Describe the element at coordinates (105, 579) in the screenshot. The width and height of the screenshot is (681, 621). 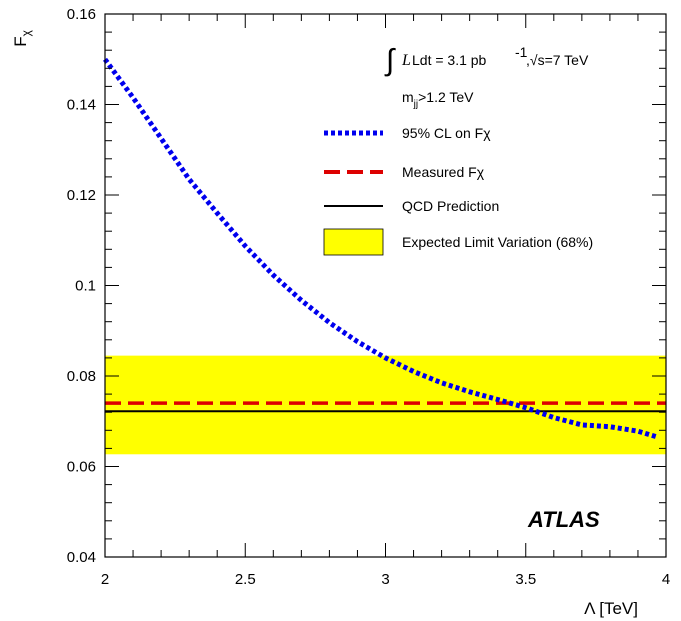
I see `x-tick-label: 2` at that location.